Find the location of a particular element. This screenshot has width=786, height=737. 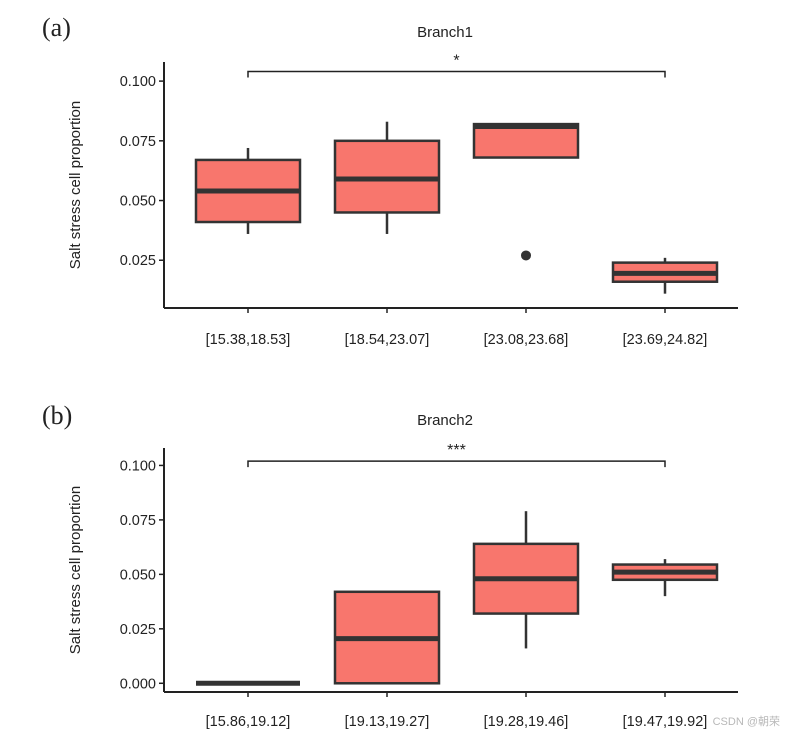

x-tick-label: [23.69,24.82] is located at coordinates (665, 340).